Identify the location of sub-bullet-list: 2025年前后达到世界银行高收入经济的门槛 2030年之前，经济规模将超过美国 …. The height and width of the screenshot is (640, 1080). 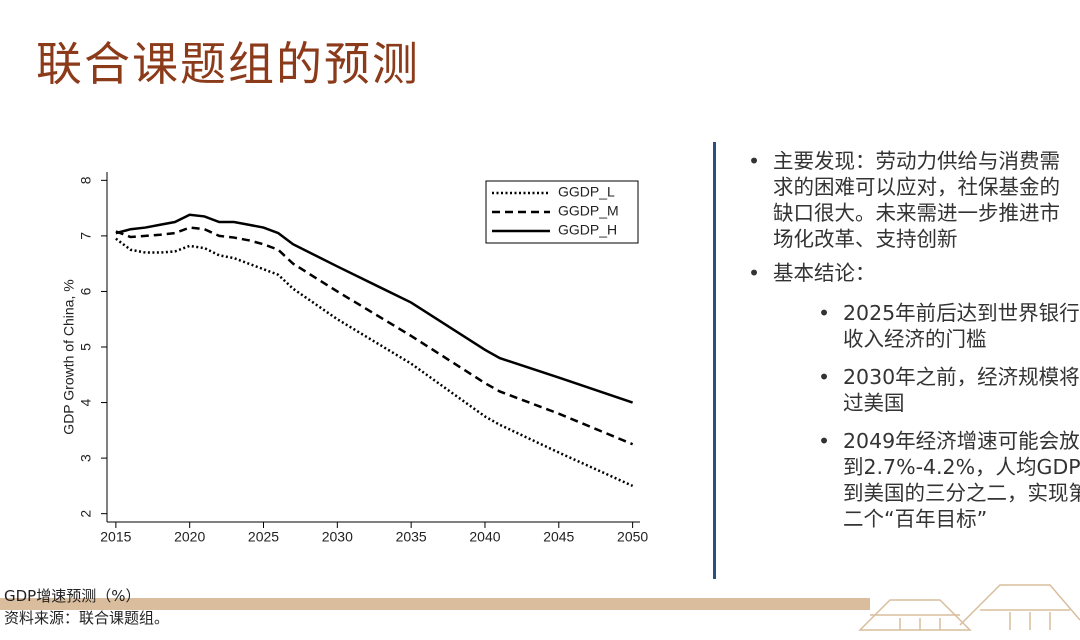
(926, 416).